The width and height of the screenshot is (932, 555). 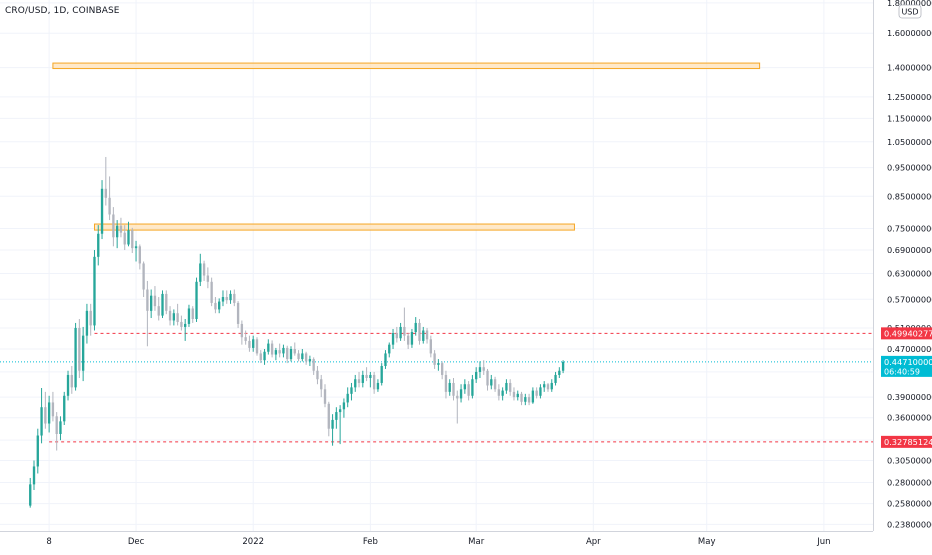 I want to click on x-tick-label: Mar, so click(x=476, y=542).